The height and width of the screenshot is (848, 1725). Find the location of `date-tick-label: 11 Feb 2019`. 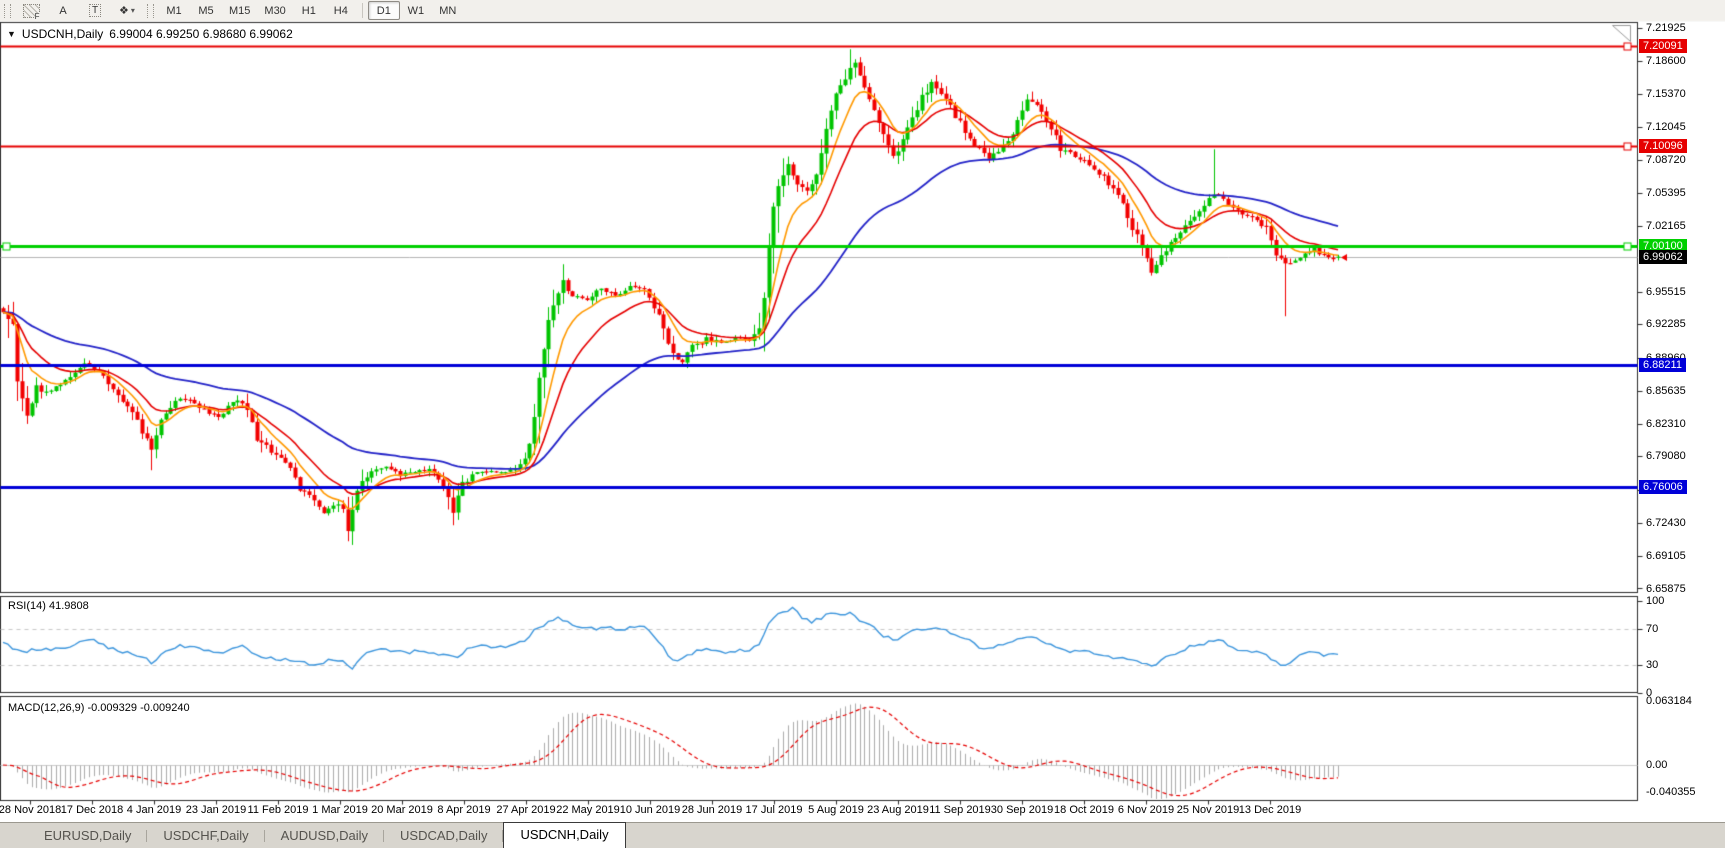

date-tick-label: 11 Feb 2019 is located at coordinates (278, 810).